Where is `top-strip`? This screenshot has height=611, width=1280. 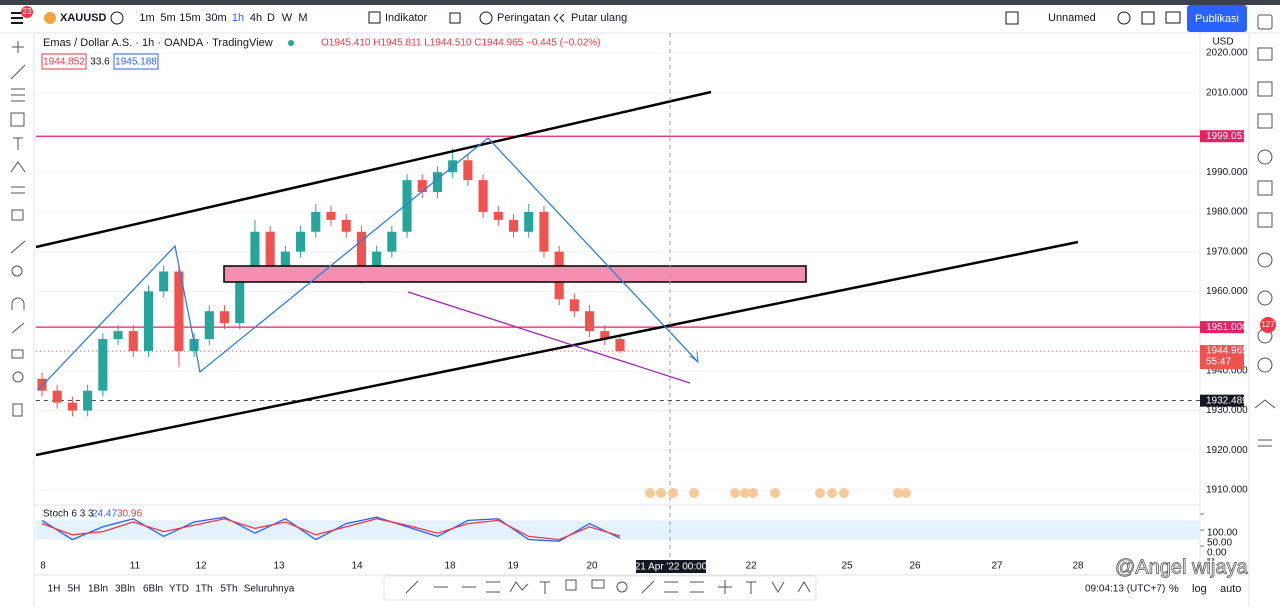
top-strip is located at coordinates (640, 2).